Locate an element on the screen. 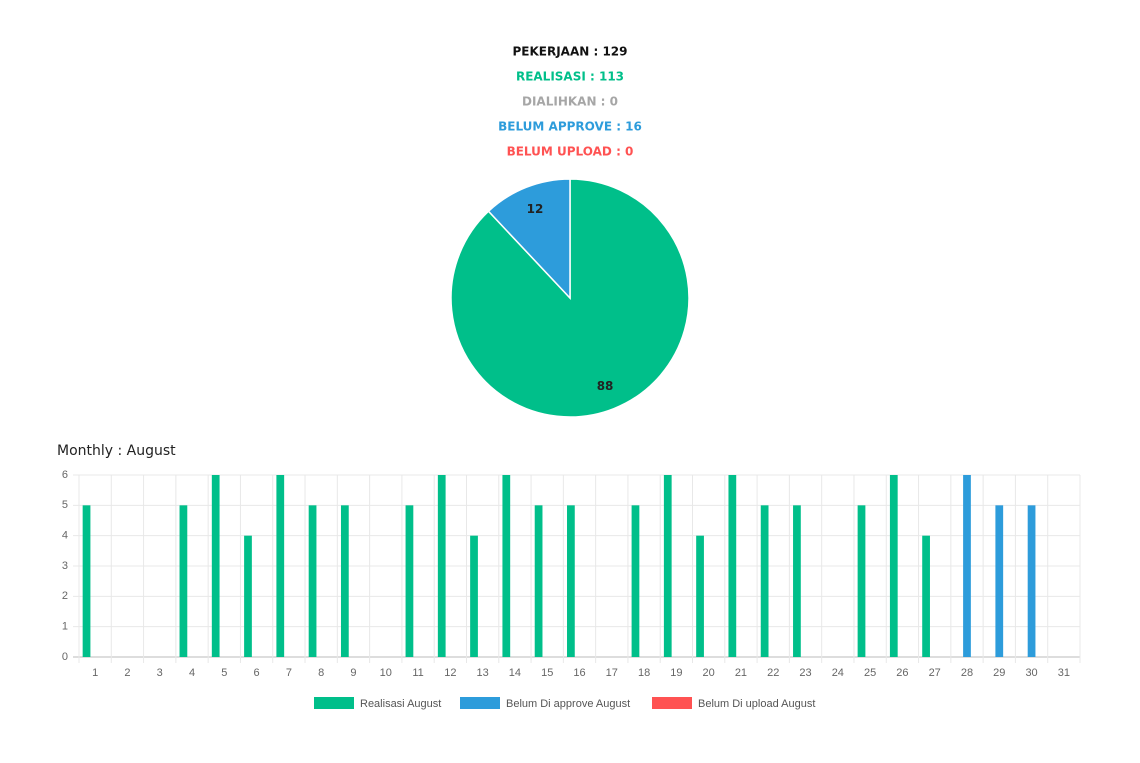 The height and width of the screenshot is (763, 1140). x-tick-label: 18 is located at coordinates (644, 673).